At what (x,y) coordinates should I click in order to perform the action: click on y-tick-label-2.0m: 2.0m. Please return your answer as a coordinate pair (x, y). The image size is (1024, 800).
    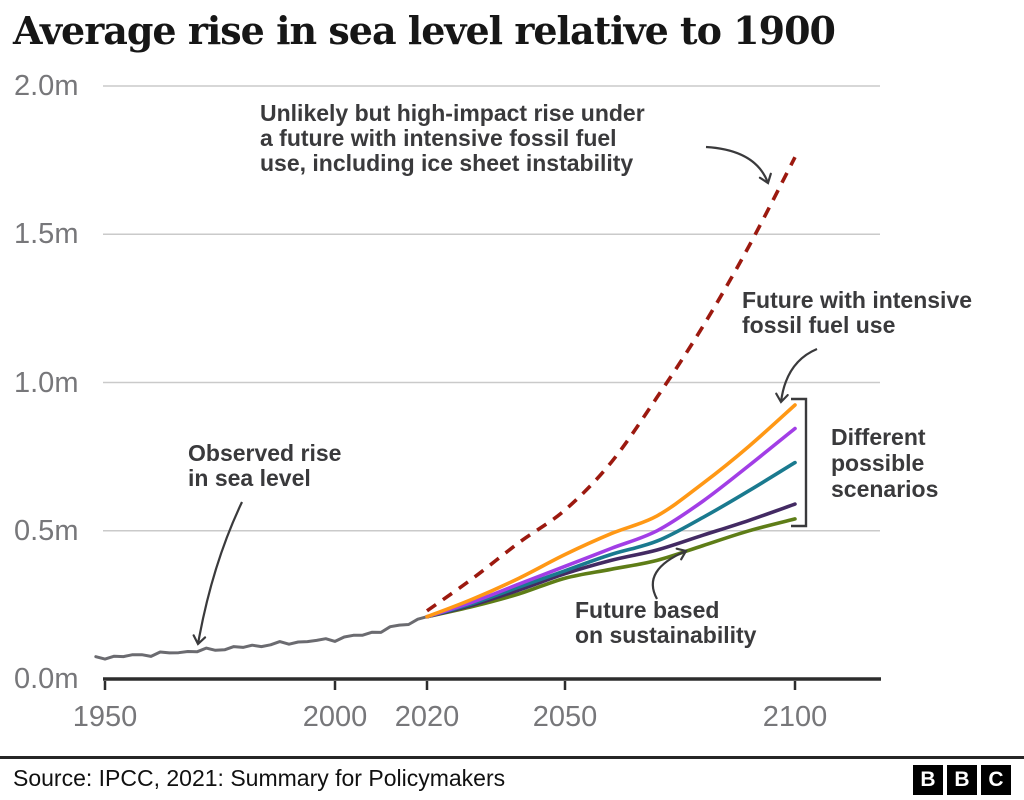
    Looking at the image, I should click on (46, 86).